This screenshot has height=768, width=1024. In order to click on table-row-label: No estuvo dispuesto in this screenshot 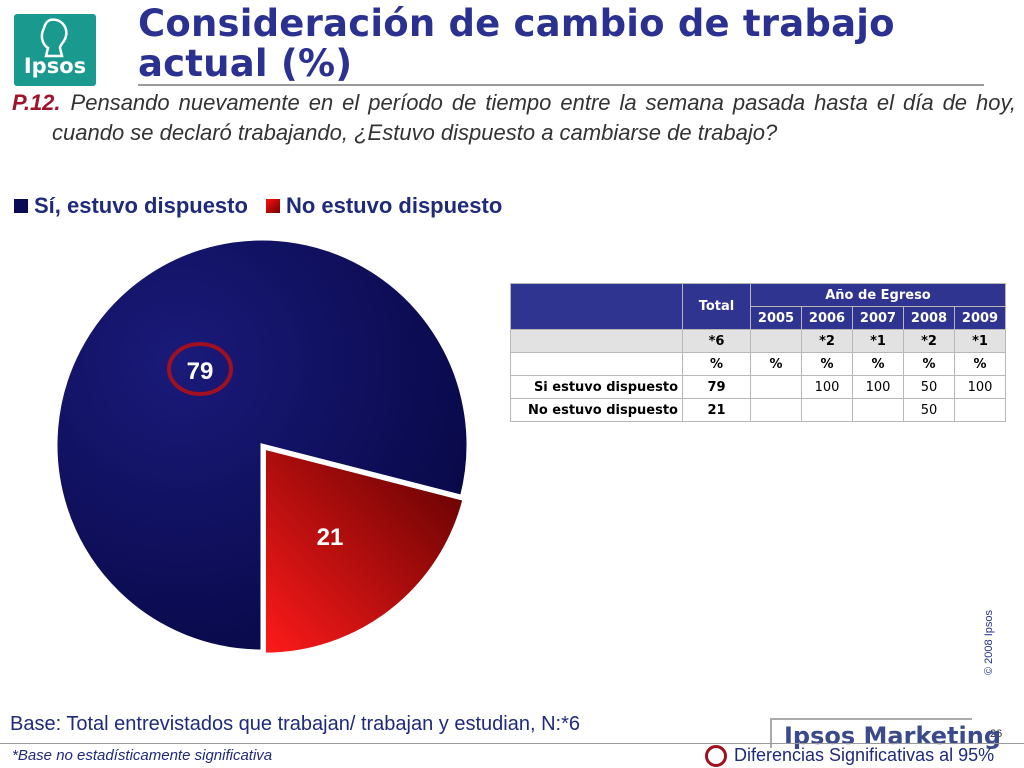, I will do `click(596, 410)`.